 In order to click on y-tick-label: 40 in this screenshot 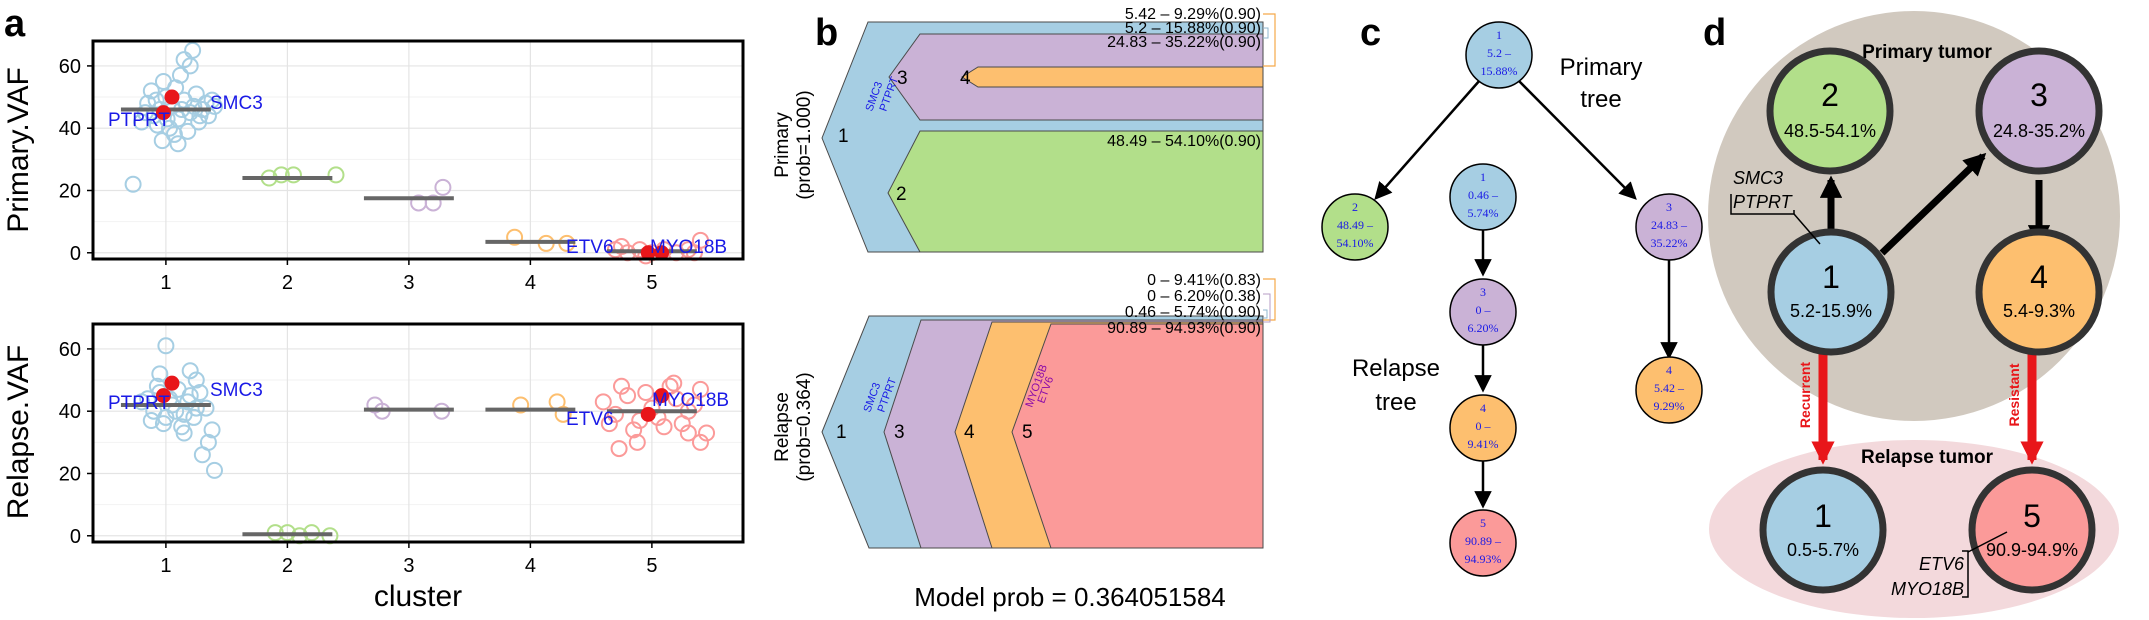, I will do `click(70, 129)`.